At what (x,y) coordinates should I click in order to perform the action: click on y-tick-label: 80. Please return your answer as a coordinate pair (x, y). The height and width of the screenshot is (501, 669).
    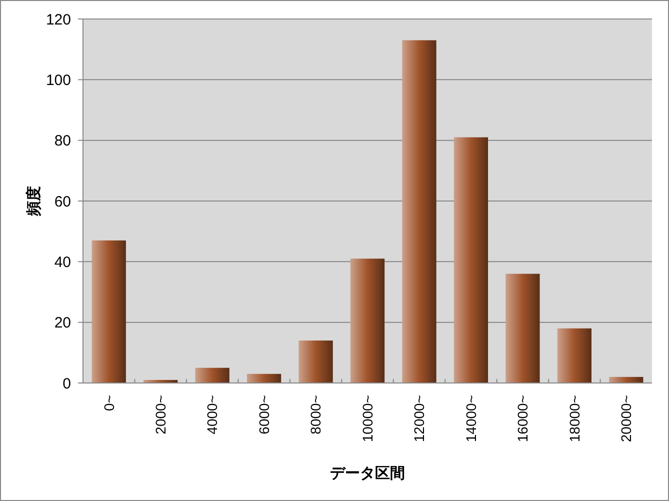
    Looking at the image, I should click on (62, 141).